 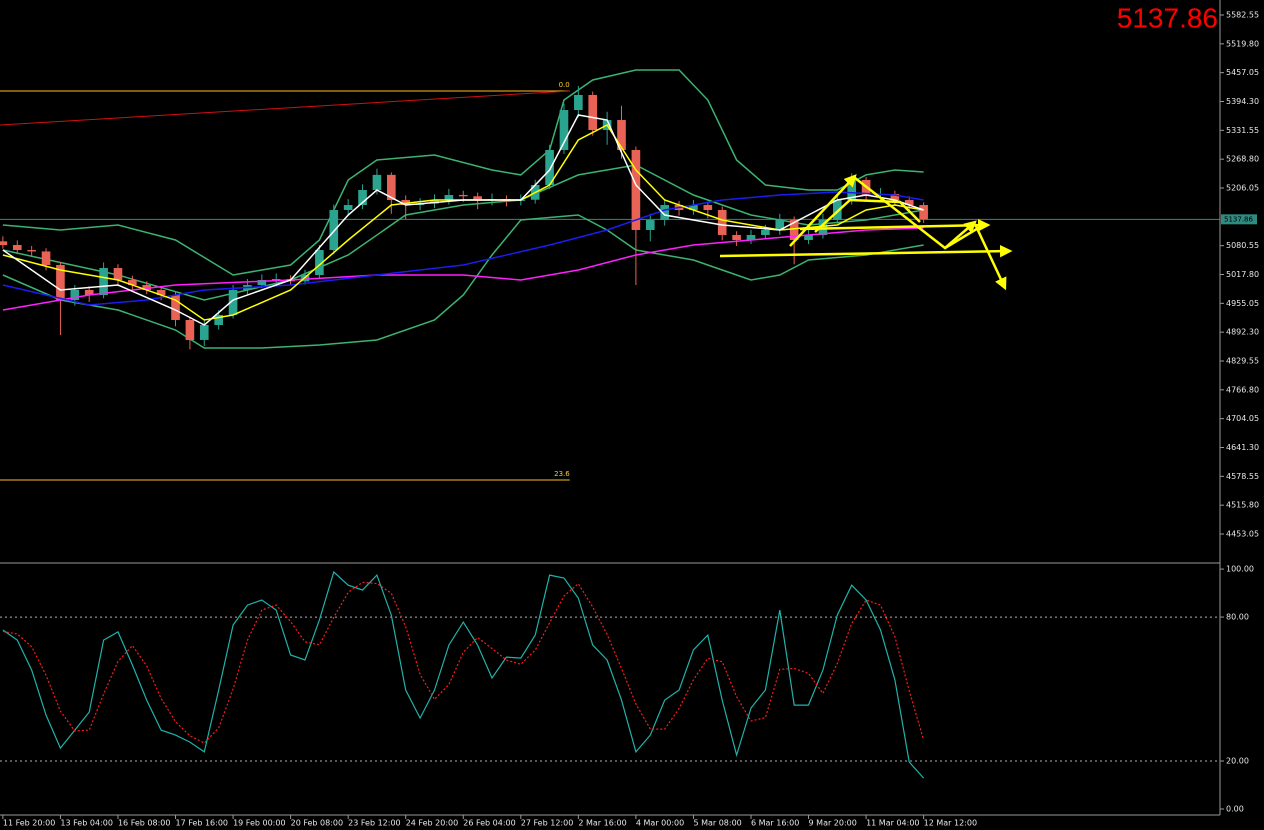 What do you see at coordinates (202, 823) in the screenshot?
I see `x-tick-label: 17 Feb 16:00` at bounding box center [202, 823].